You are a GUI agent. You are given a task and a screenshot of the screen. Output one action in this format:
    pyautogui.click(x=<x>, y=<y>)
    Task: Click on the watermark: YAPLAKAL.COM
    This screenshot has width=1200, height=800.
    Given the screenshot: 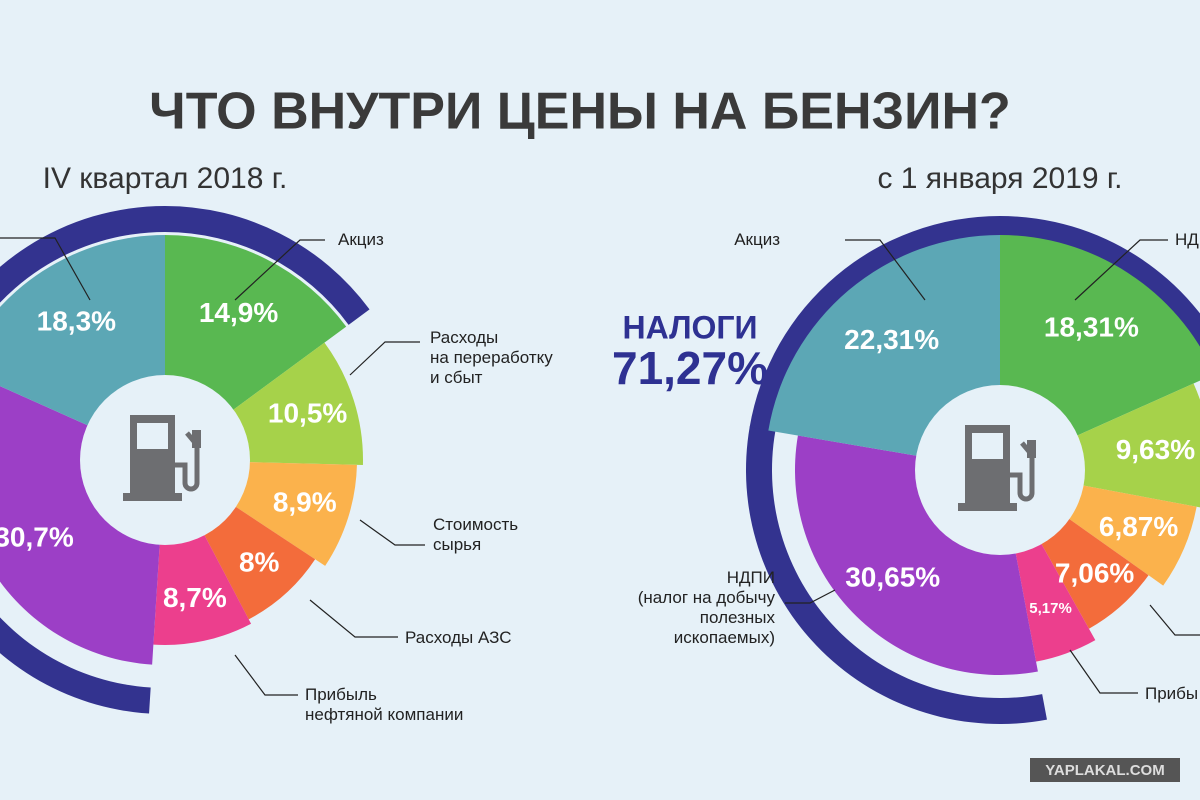 What is the action you would take?
    pyautogui.click(x=1104, y=770)
    